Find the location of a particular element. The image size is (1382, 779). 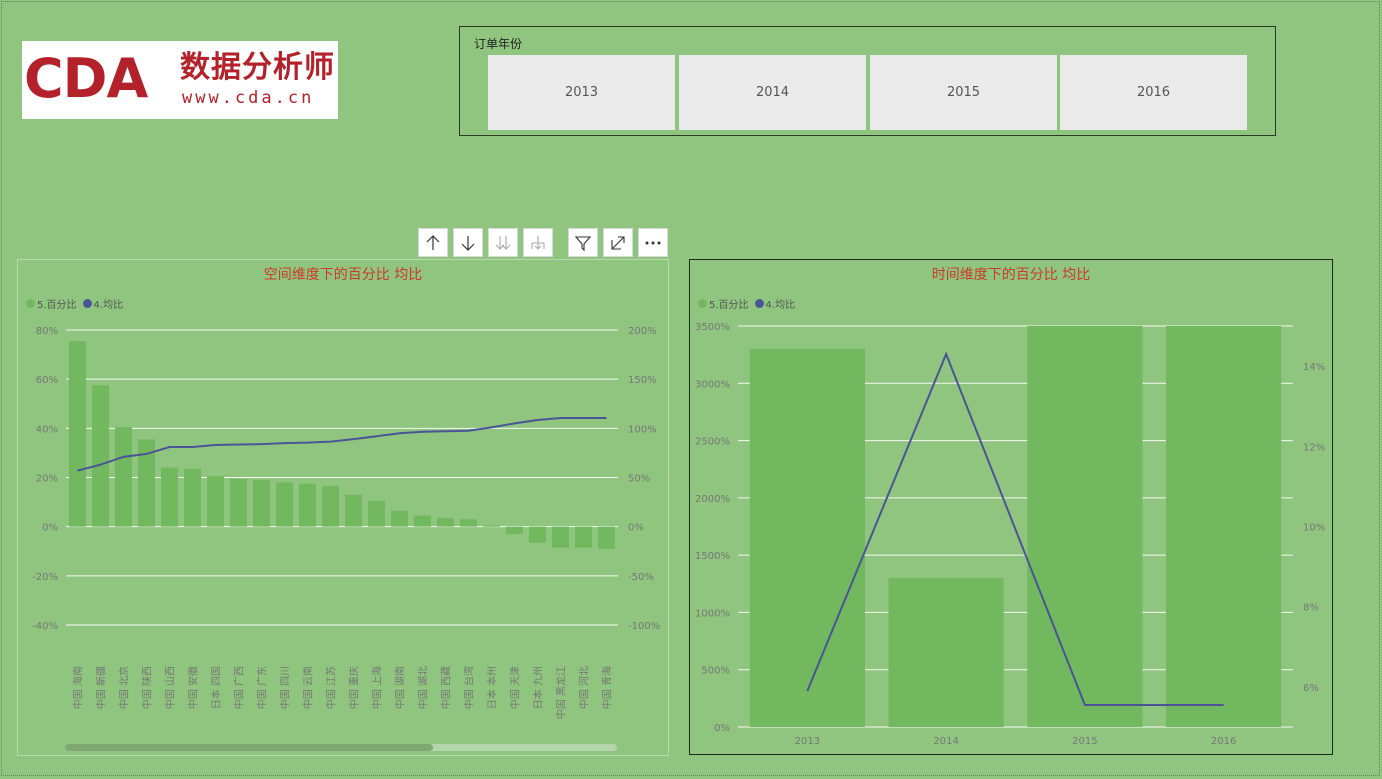

x-axis-tick-label: 中国 重庆 is located at coordinates (354, 687).